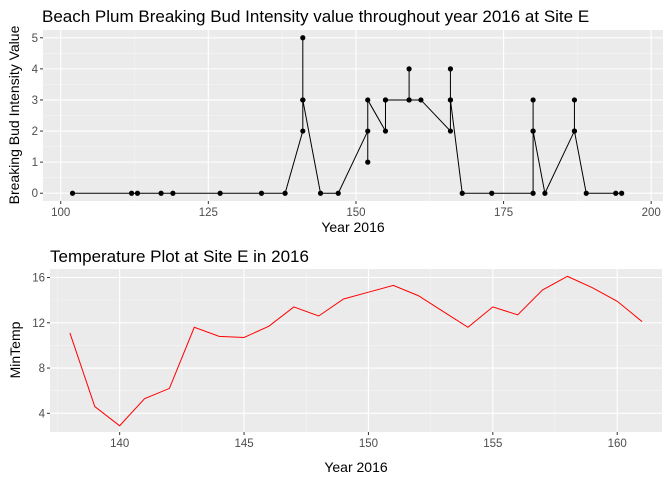  Describe the element at coordinates (35, 101) in the screenshot. I see `tick-label-y: 3` at that location.